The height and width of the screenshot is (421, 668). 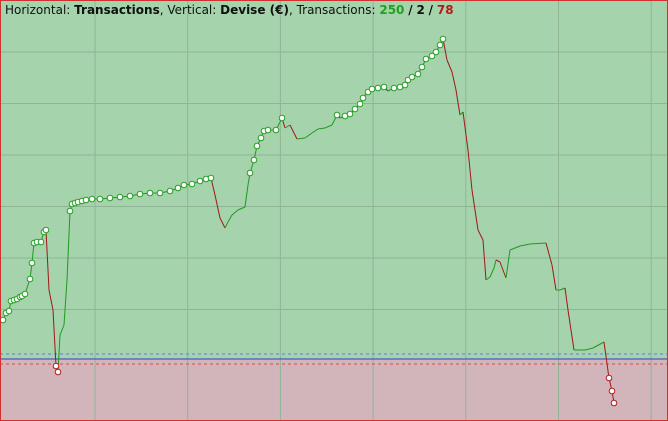 What do you see at coordinates (117, 10) in the screenshot?
I see `h-name: Transactions` at bounding box center [117, 10].